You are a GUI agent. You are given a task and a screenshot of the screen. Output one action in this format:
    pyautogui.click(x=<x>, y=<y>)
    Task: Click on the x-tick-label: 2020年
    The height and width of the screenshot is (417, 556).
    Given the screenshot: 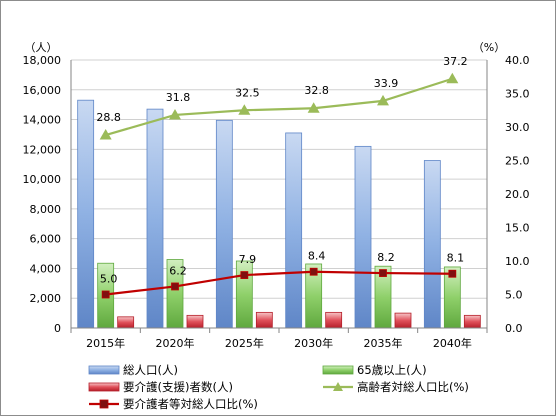 What is the action you would take?
    pyautogui.click(x=175, y=343)
    